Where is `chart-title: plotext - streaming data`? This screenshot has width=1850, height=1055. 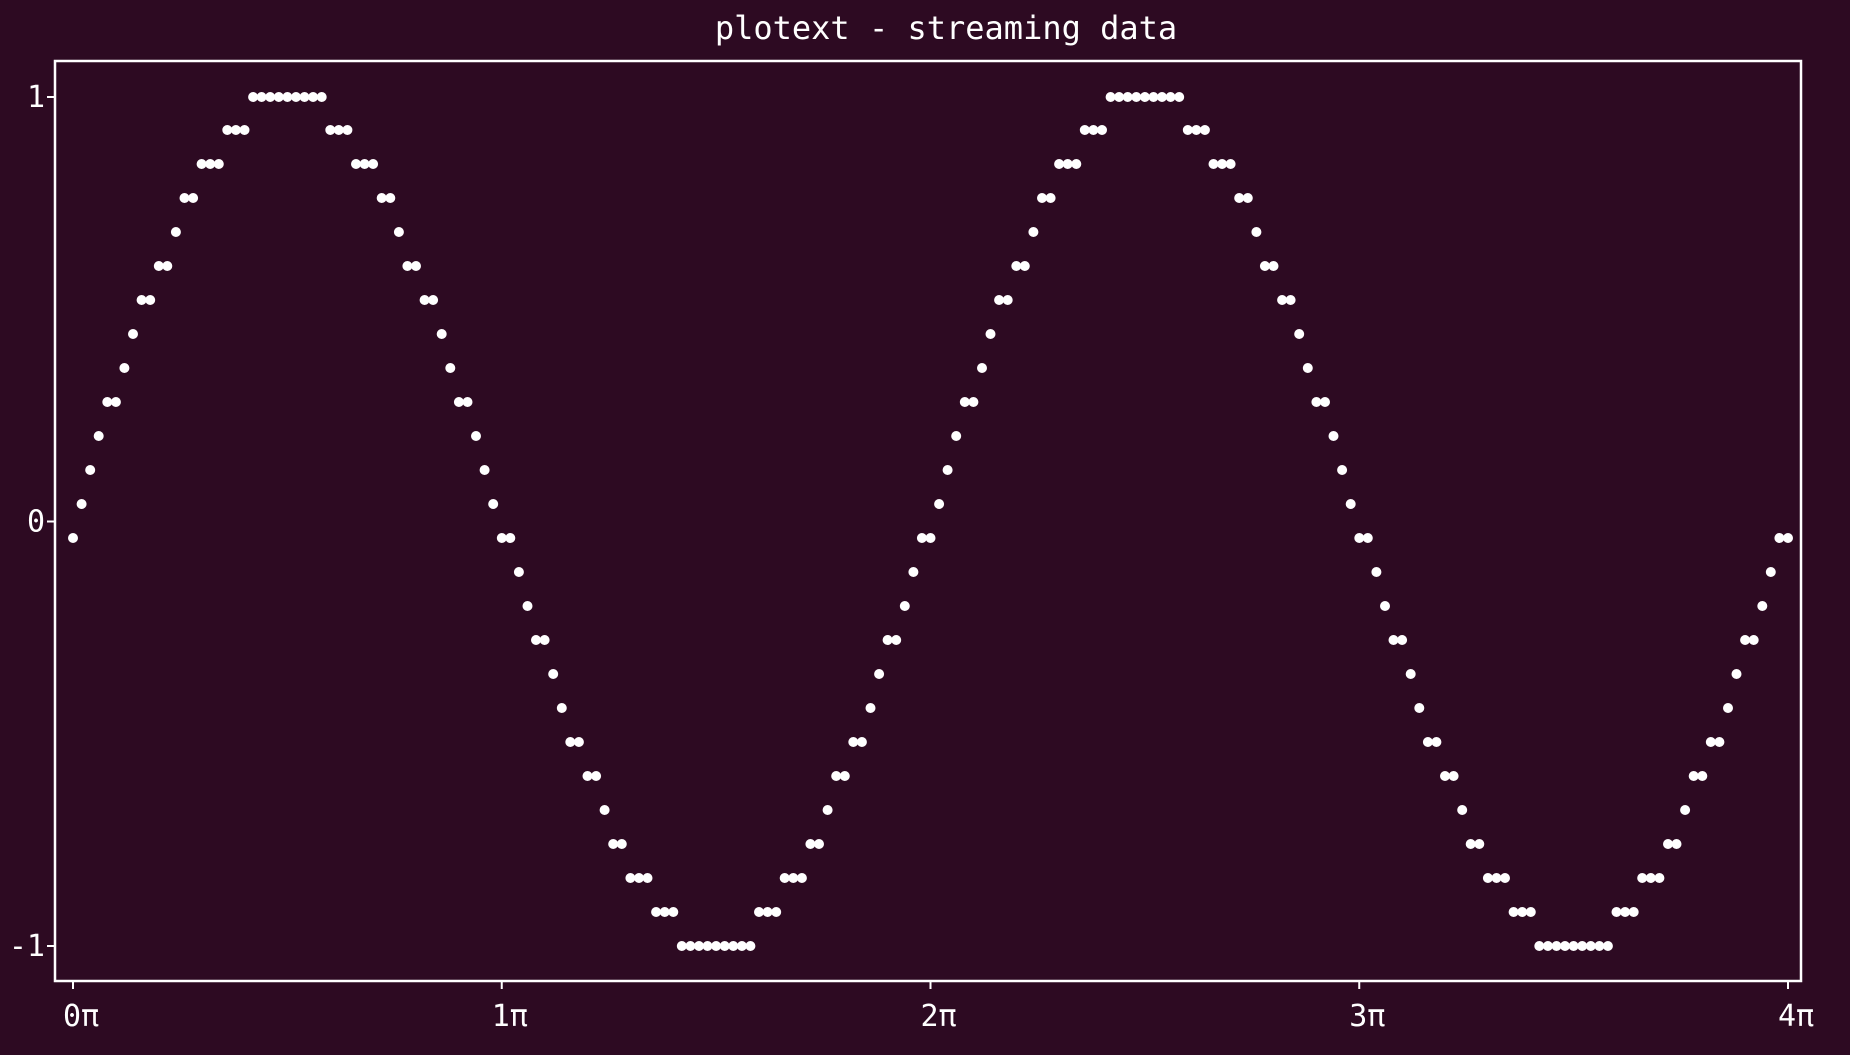 chart-title: plotext - streaming data is located at coordinates (946, 28).